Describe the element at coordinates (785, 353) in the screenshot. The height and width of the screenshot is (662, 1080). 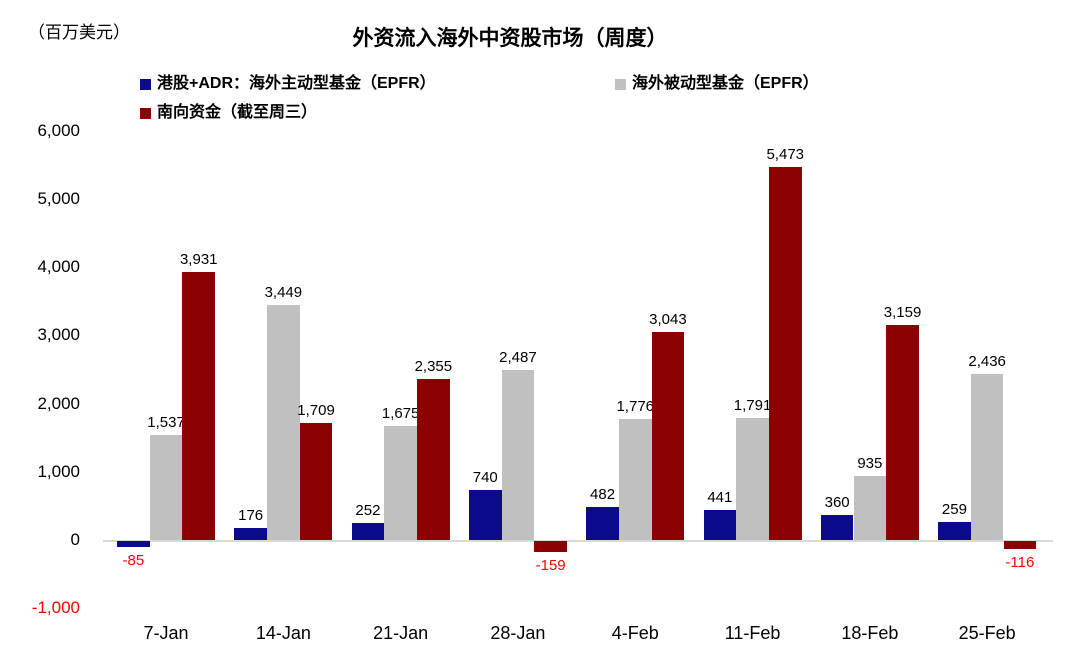
I see `bar-series2-11-feb` at that location.